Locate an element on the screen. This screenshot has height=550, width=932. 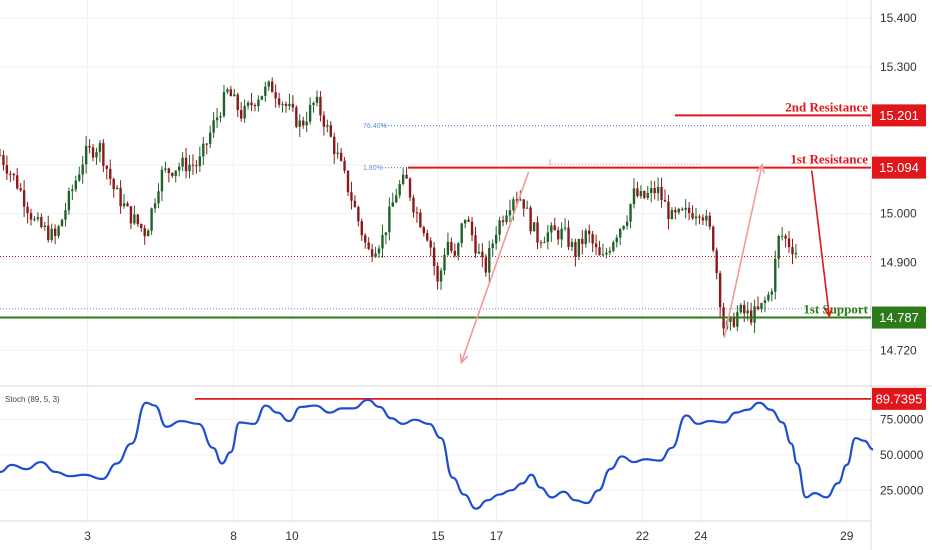
fib-level-label: 76.40% is located at coordinates (375, 126).